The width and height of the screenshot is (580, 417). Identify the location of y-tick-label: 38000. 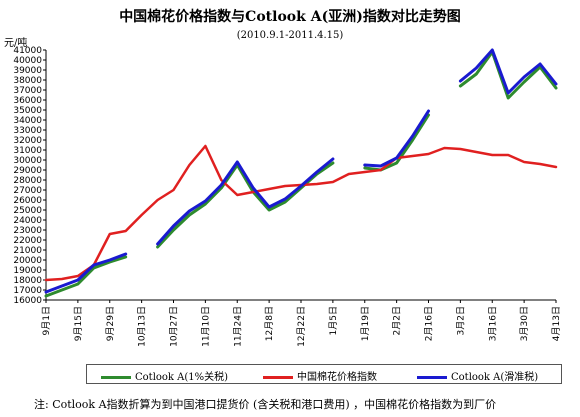
(27, 81).